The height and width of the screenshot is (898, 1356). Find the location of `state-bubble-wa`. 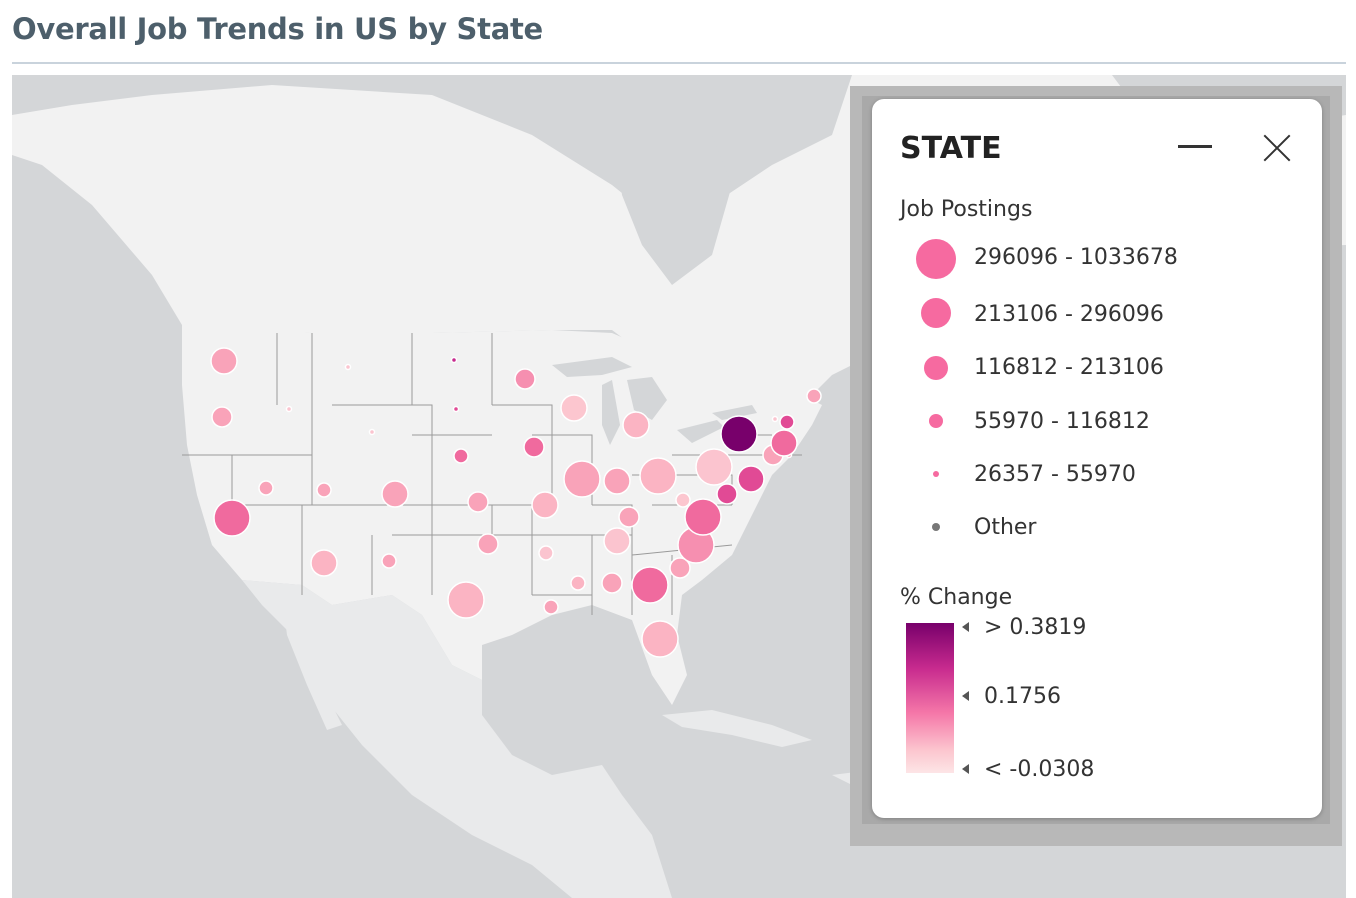

state-bubble-wa is located at coordinates (224, 361).